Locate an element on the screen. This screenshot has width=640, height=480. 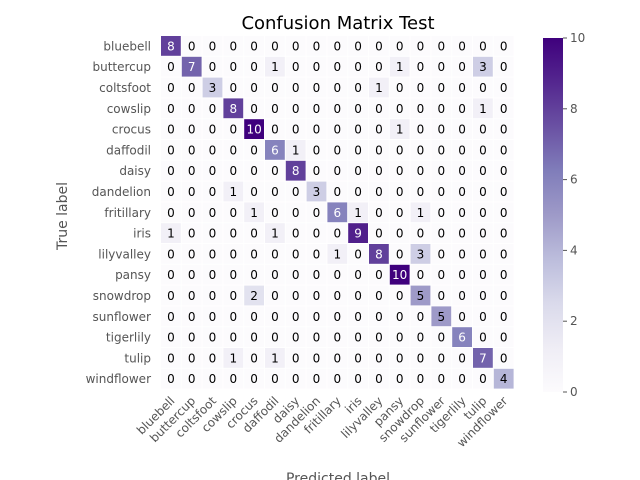
cell-value-label: 10 is located at coordinates (253, 130).